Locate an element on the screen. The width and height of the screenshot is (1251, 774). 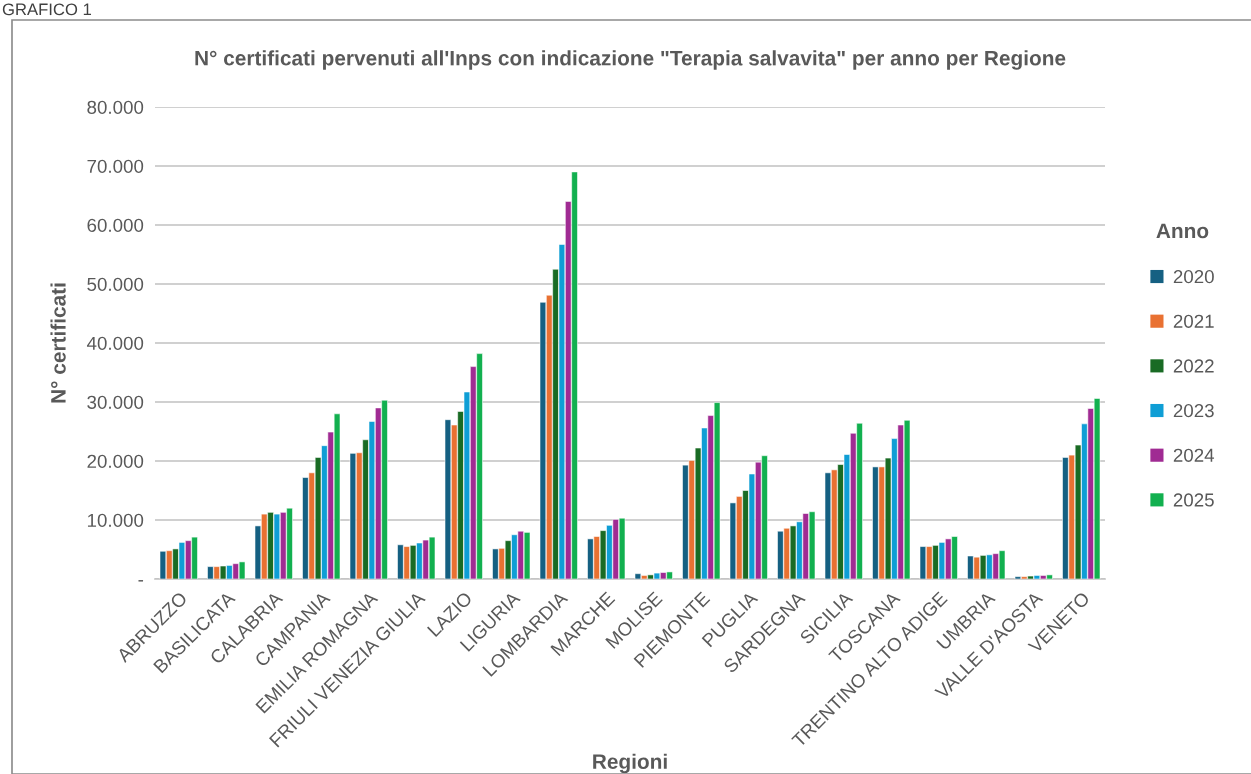
legend-label: 2020 is located at coordinates (1193, 276).